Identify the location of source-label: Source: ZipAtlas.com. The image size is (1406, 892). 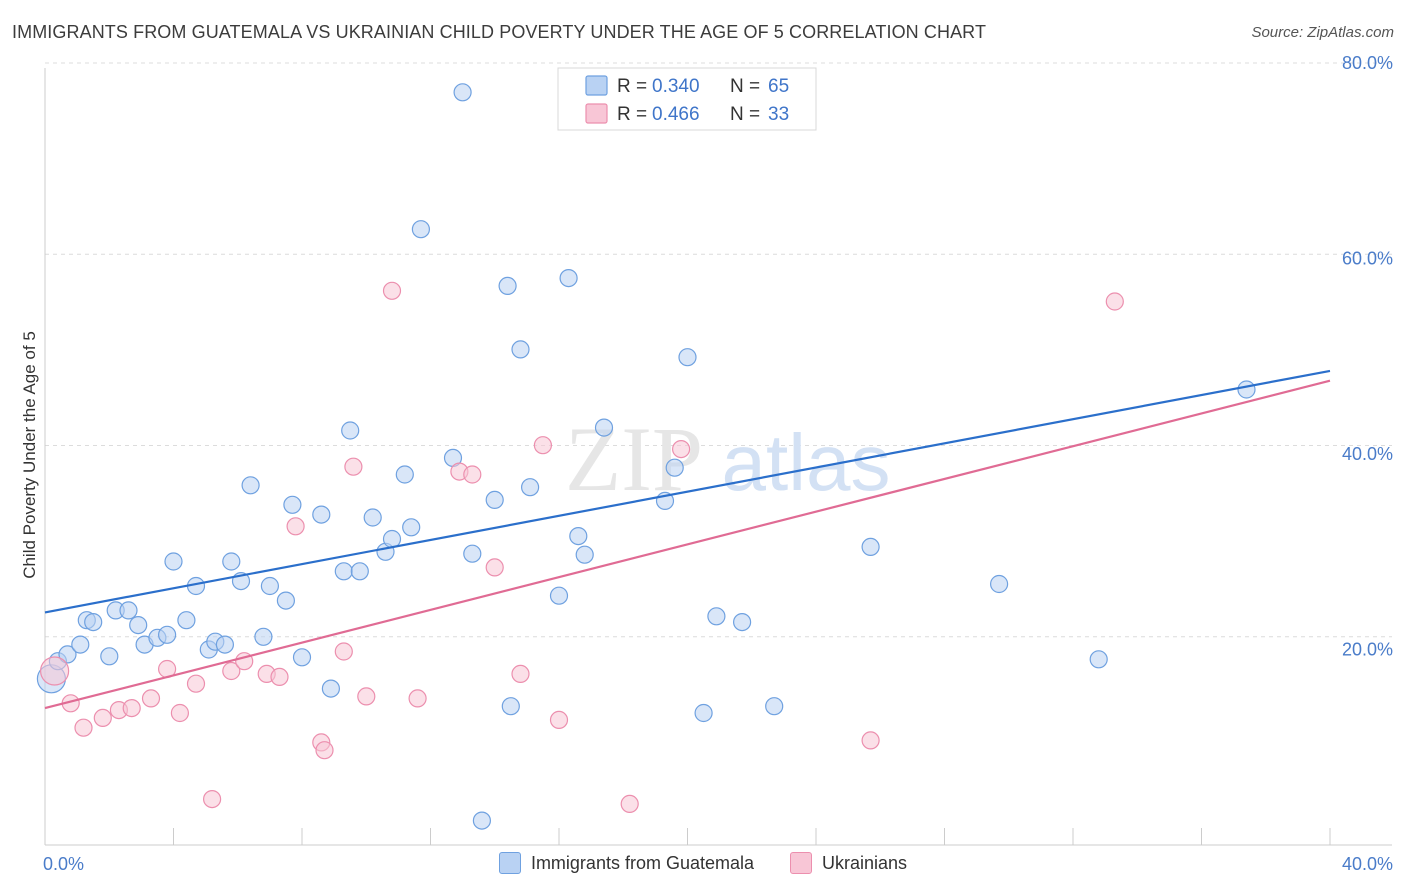
(1322, 32).